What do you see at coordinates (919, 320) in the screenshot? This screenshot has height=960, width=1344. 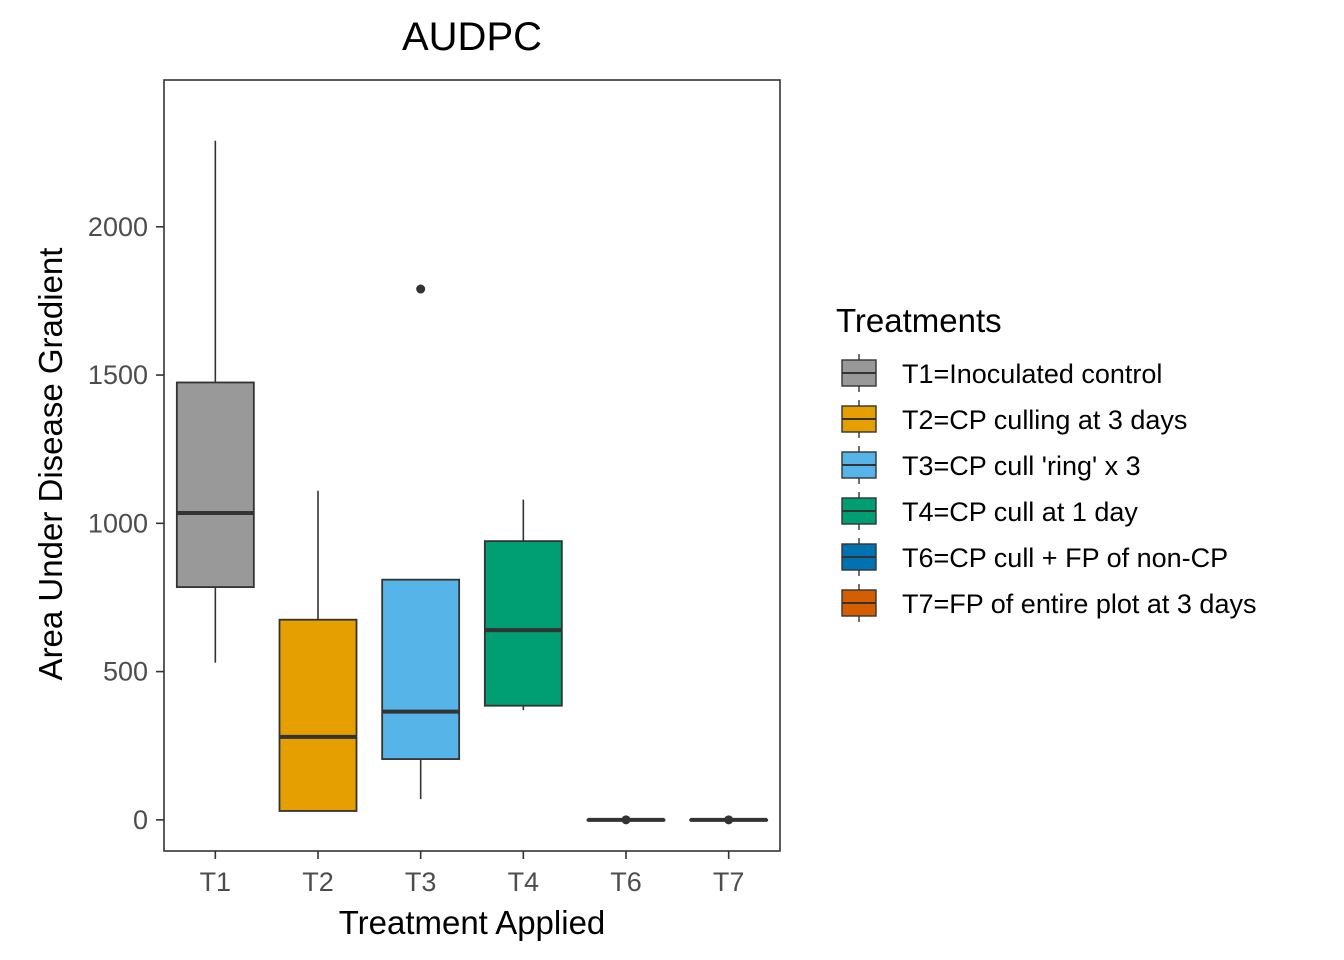 I see `legend-title: Treatments` at bounding box center [919, 320].